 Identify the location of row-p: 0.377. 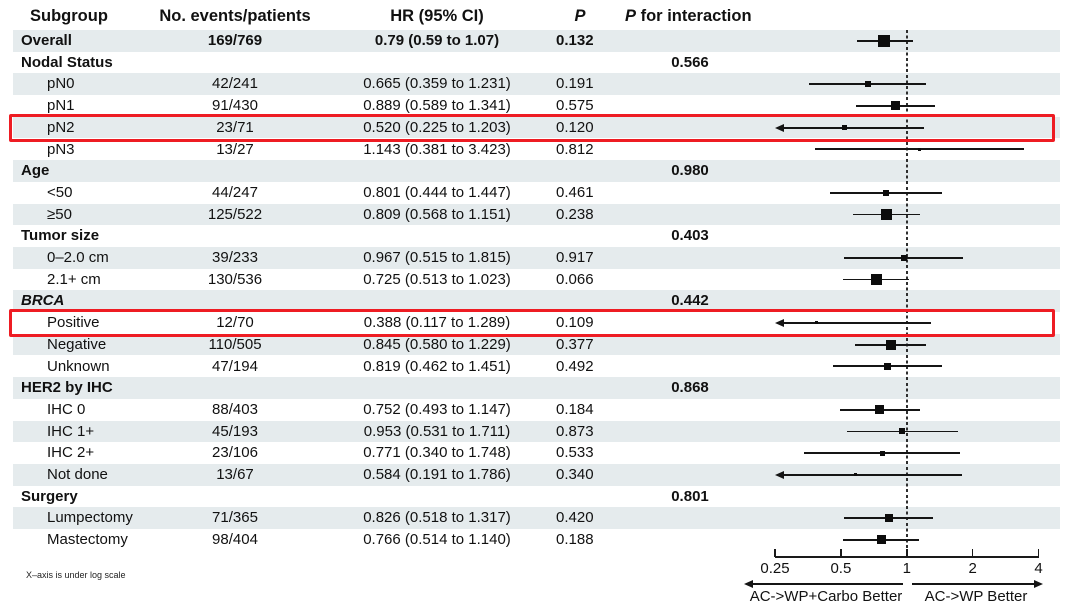
(575, 344).